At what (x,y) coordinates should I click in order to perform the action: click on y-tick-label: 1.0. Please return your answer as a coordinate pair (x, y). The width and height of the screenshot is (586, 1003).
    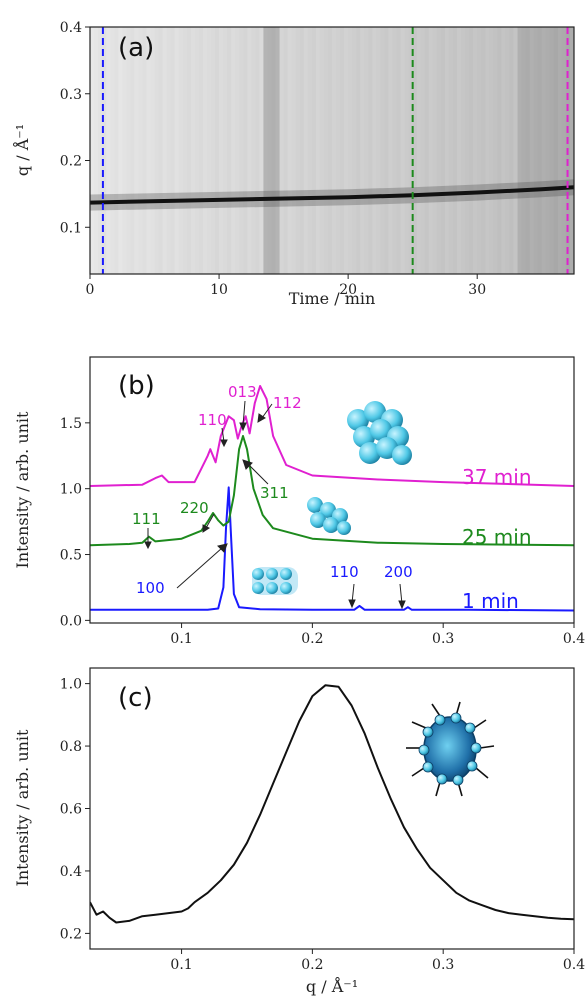
    Looking at the image, I should click on (71, 490).